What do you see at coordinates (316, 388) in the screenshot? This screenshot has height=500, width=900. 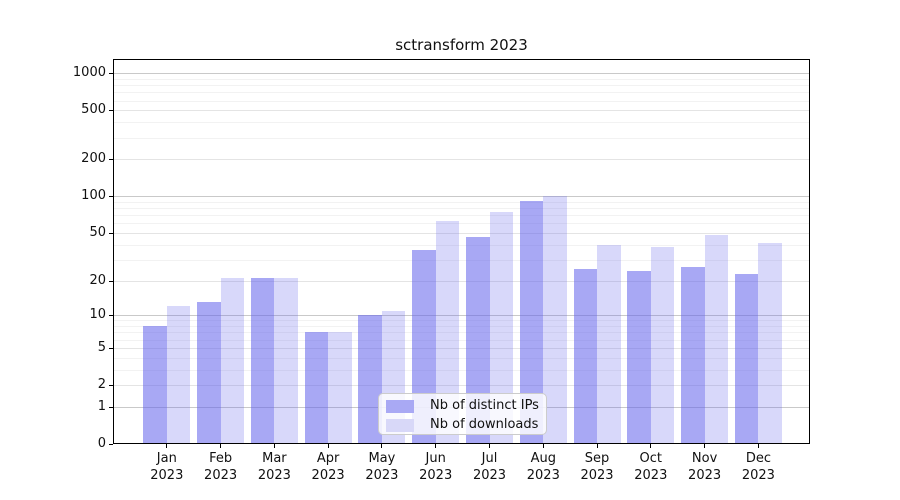 I see `bar-apr-s0` at bounding box center [316, 388].